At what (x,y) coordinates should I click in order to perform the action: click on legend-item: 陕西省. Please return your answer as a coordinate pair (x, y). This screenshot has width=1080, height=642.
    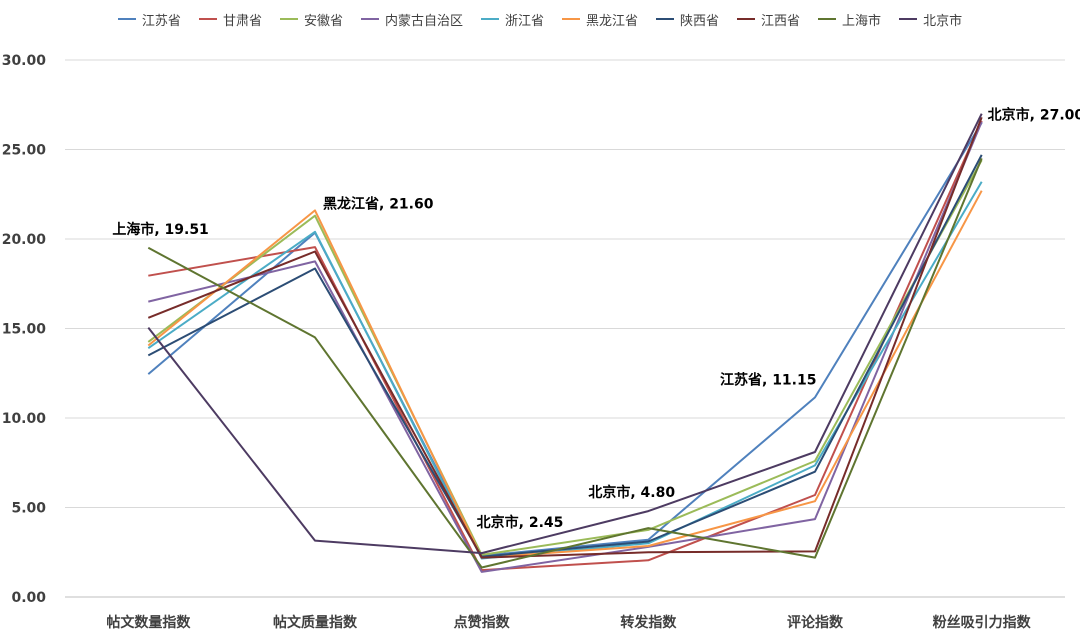
    Looking at the image, I should click on (687, 19).